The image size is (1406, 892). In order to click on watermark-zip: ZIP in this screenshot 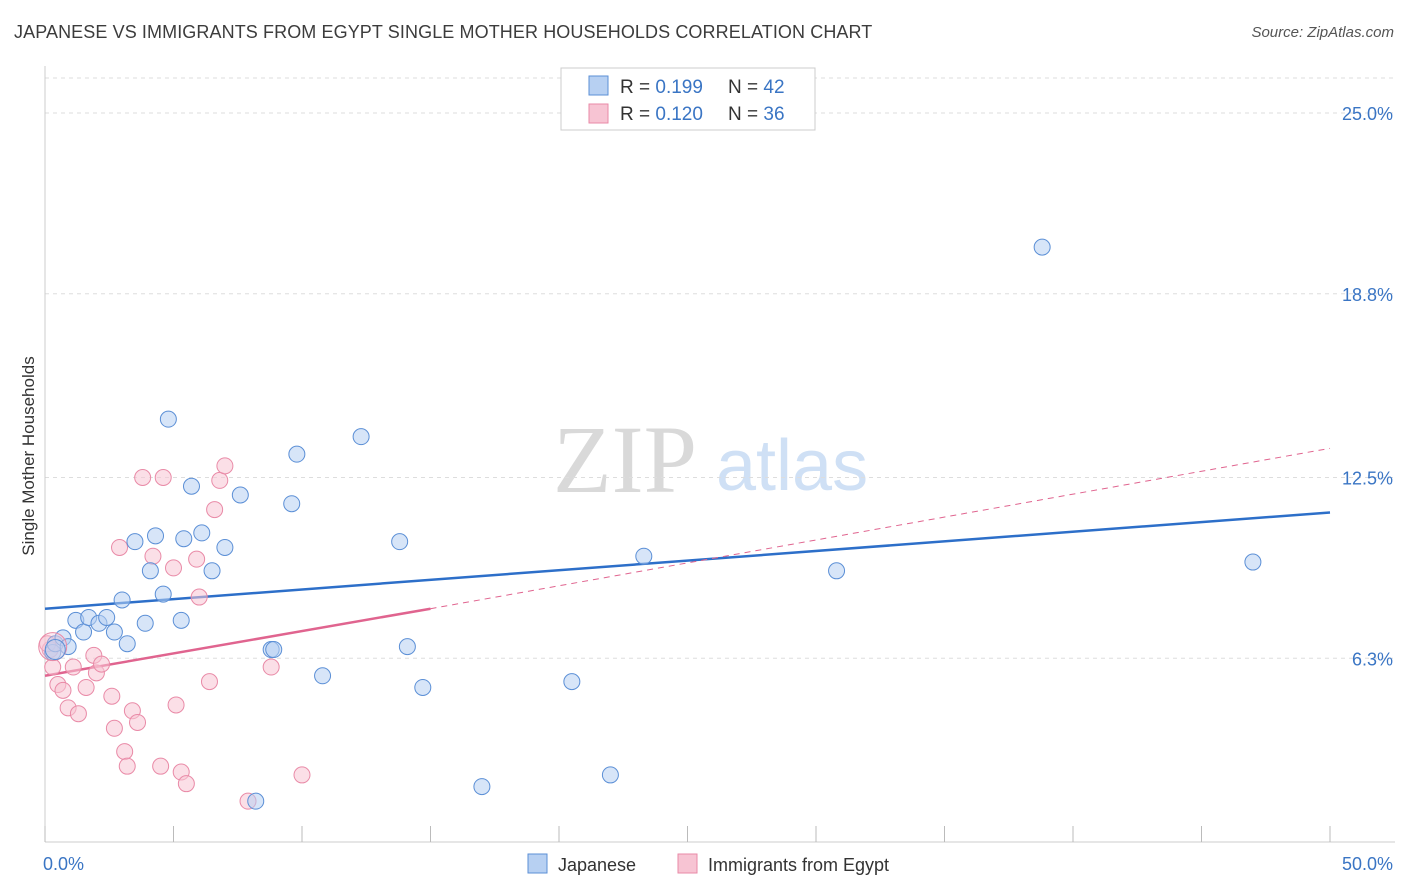, I will do `click(625, 459)`.